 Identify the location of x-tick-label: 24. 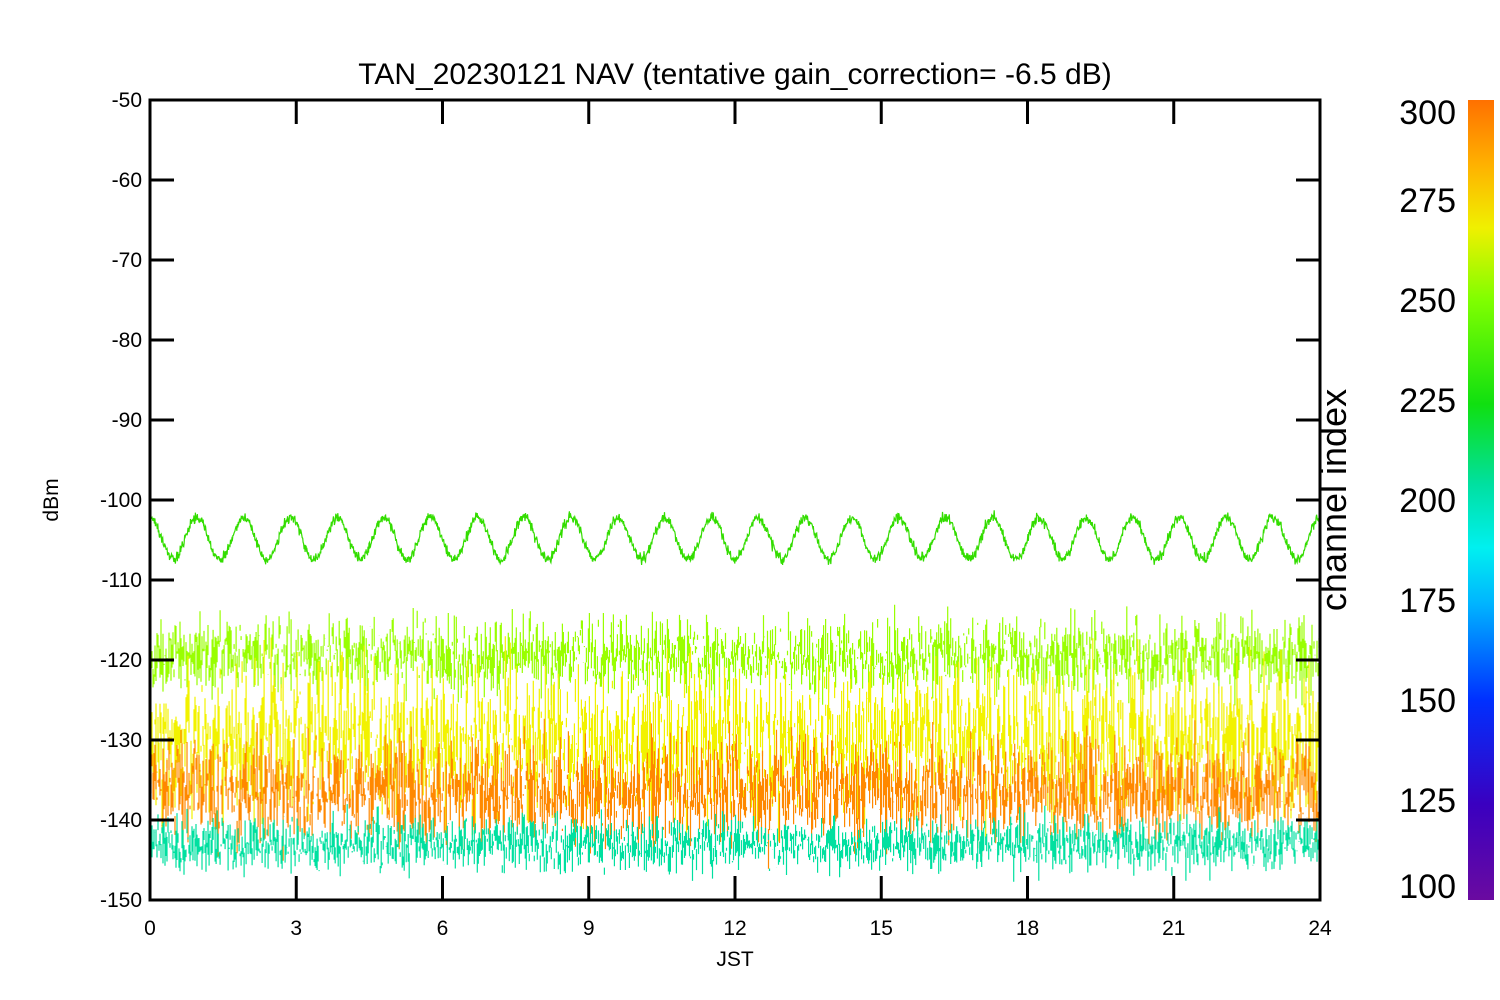
(1320, 928).